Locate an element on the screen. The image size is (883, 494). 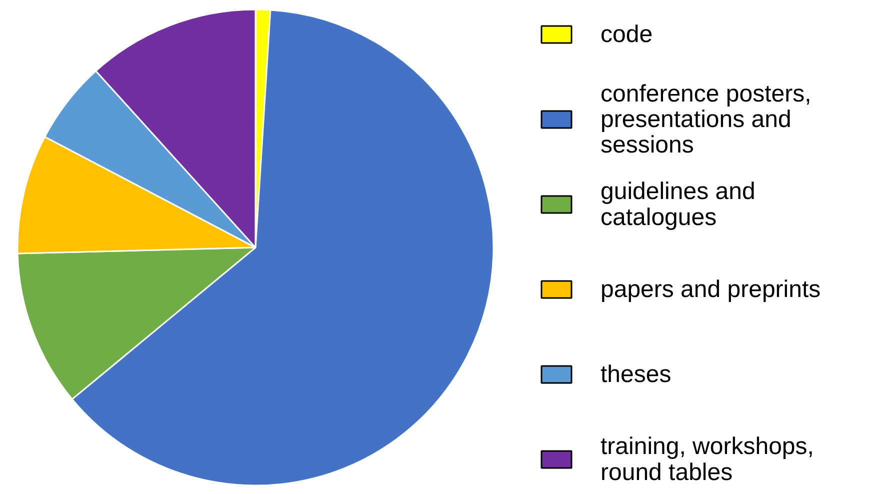
legend-label: guidelines and catalogues is located at coordinates (678, 204).